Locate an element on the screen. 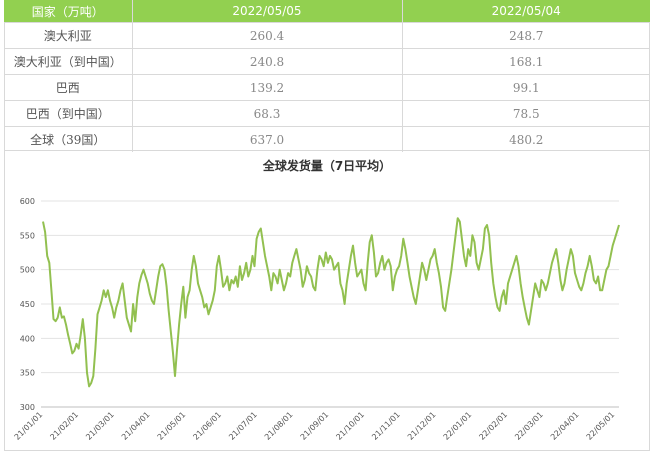 This screenshot has width=654, height=453. row-label: 澳大利亚 is located at coordinates (68, 35).